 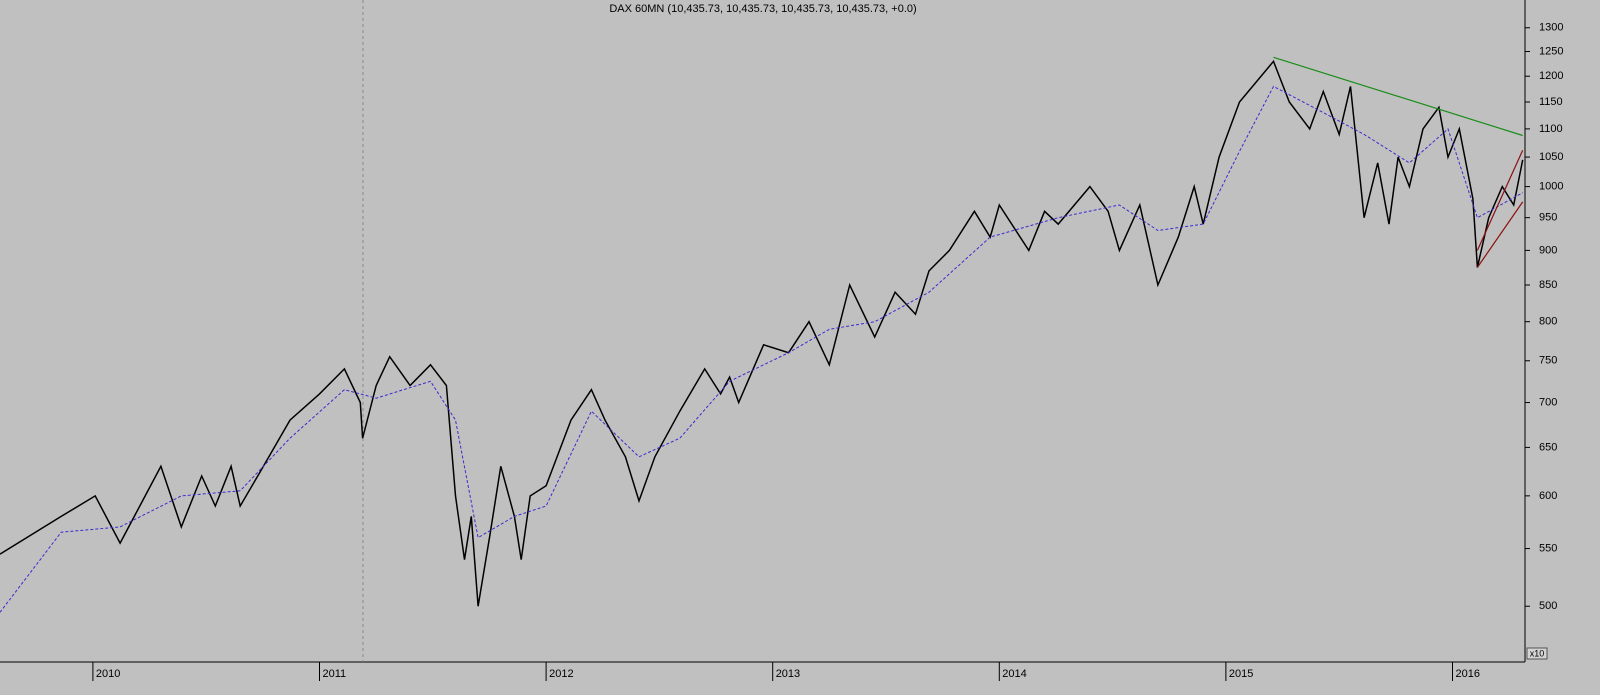 What do you see at coordinates (1551, 76) in the screenshot?
I see `y-tick-label: 1200` at bounding box center [1551, 76].